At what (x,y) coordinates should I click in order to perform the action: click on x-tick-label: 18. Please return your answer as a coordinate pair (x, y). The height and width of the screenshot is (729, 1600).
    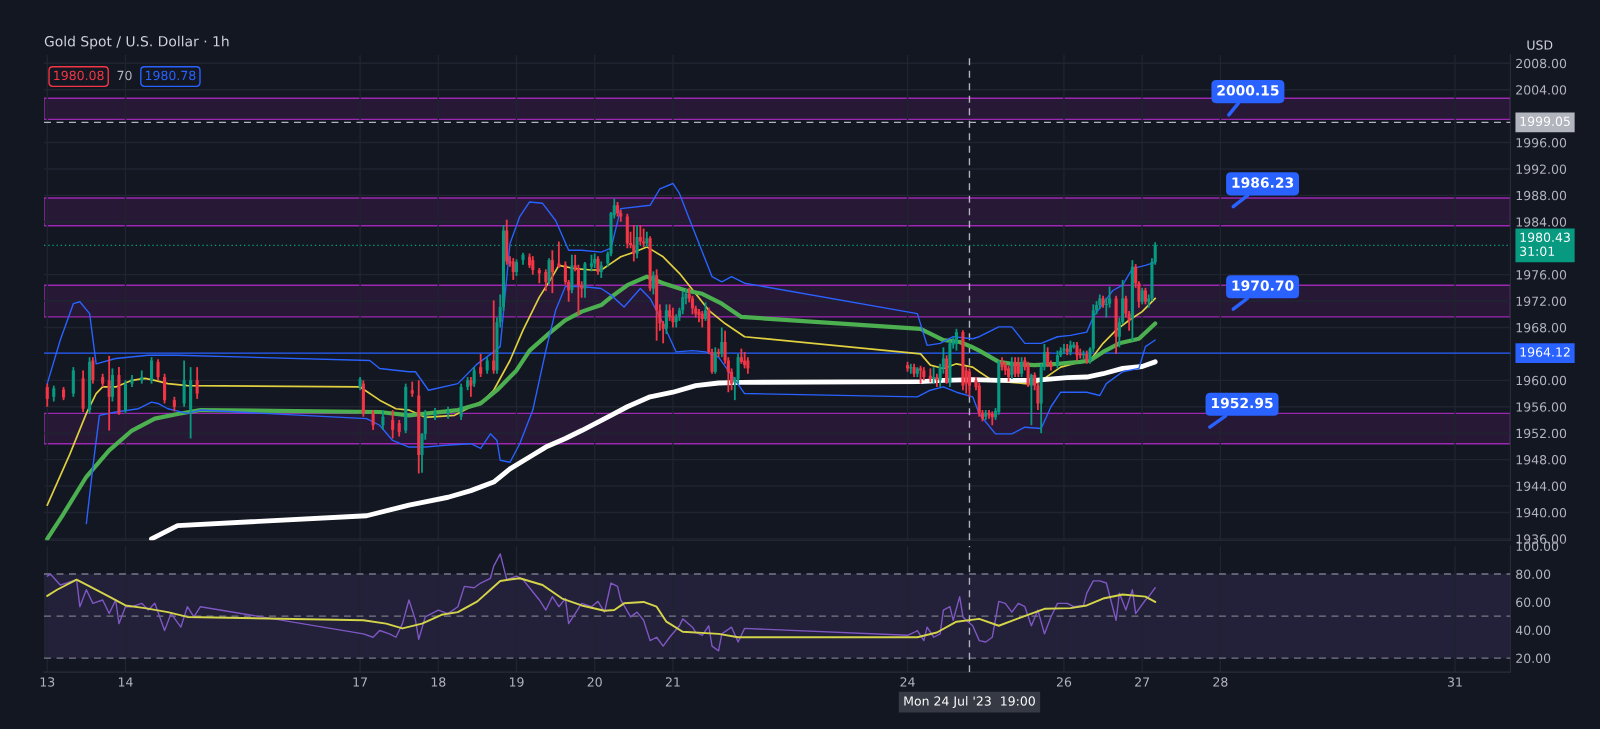
    Looking at the image, I should click on (438, 682).